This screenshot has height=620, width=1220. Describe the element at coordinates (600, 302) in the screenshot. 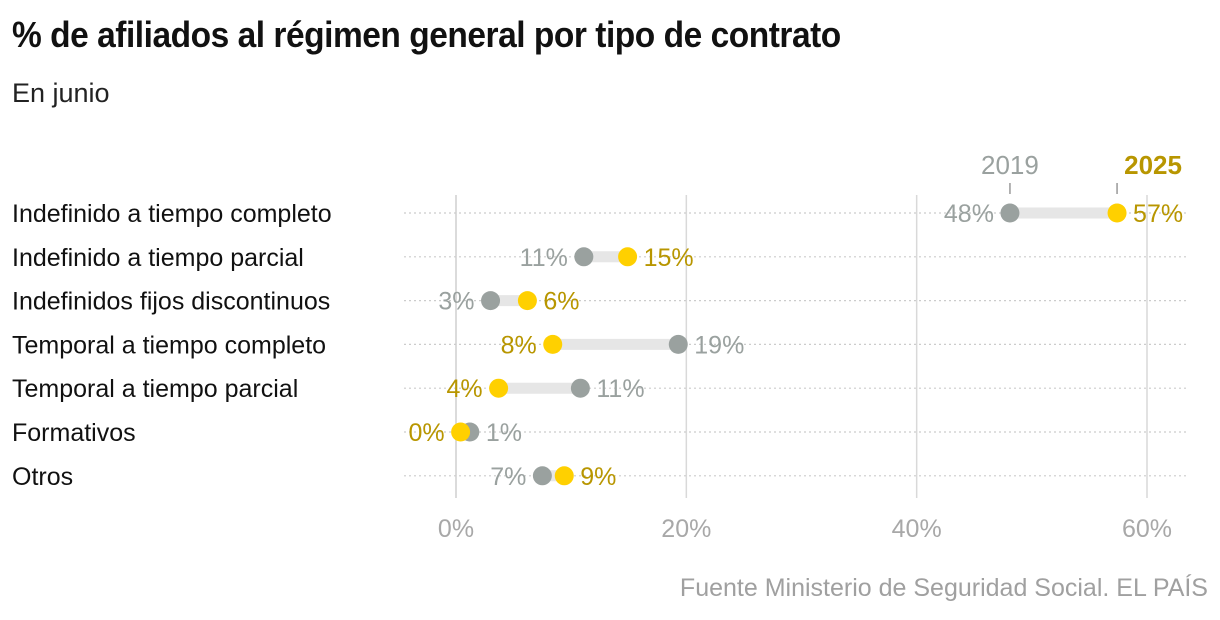

I see `row: Indefinidos fijos discontinuos 3% 6%` at that location.